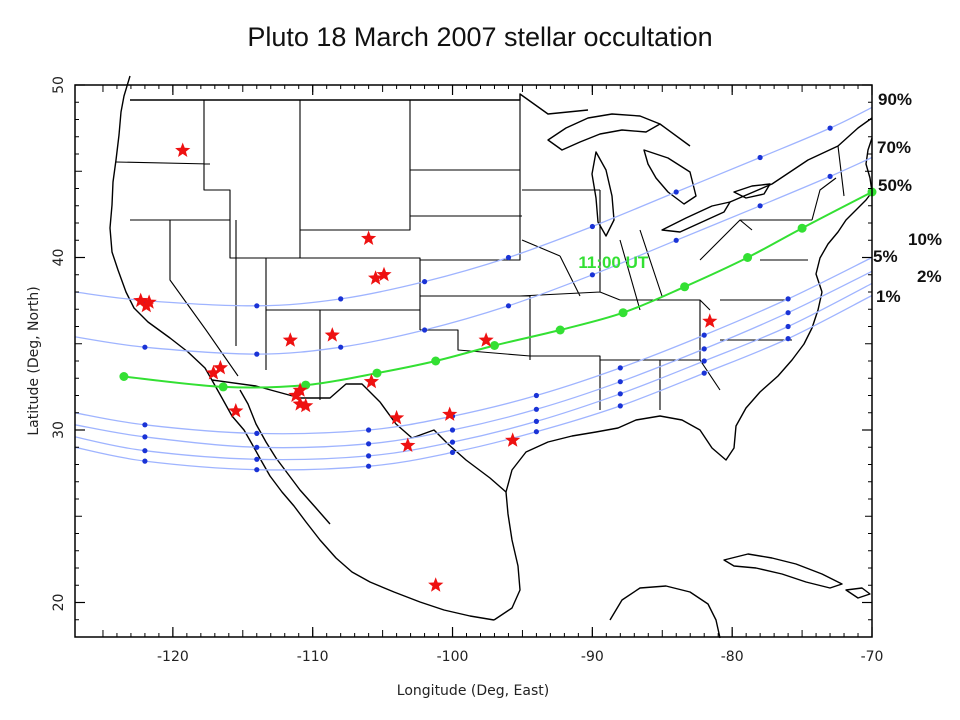 Image resolution: width=960 pixels, height=720 pixels. Describe the element at coordinates (359, 436) in the screenshot. I see `border-mexico` at that location.